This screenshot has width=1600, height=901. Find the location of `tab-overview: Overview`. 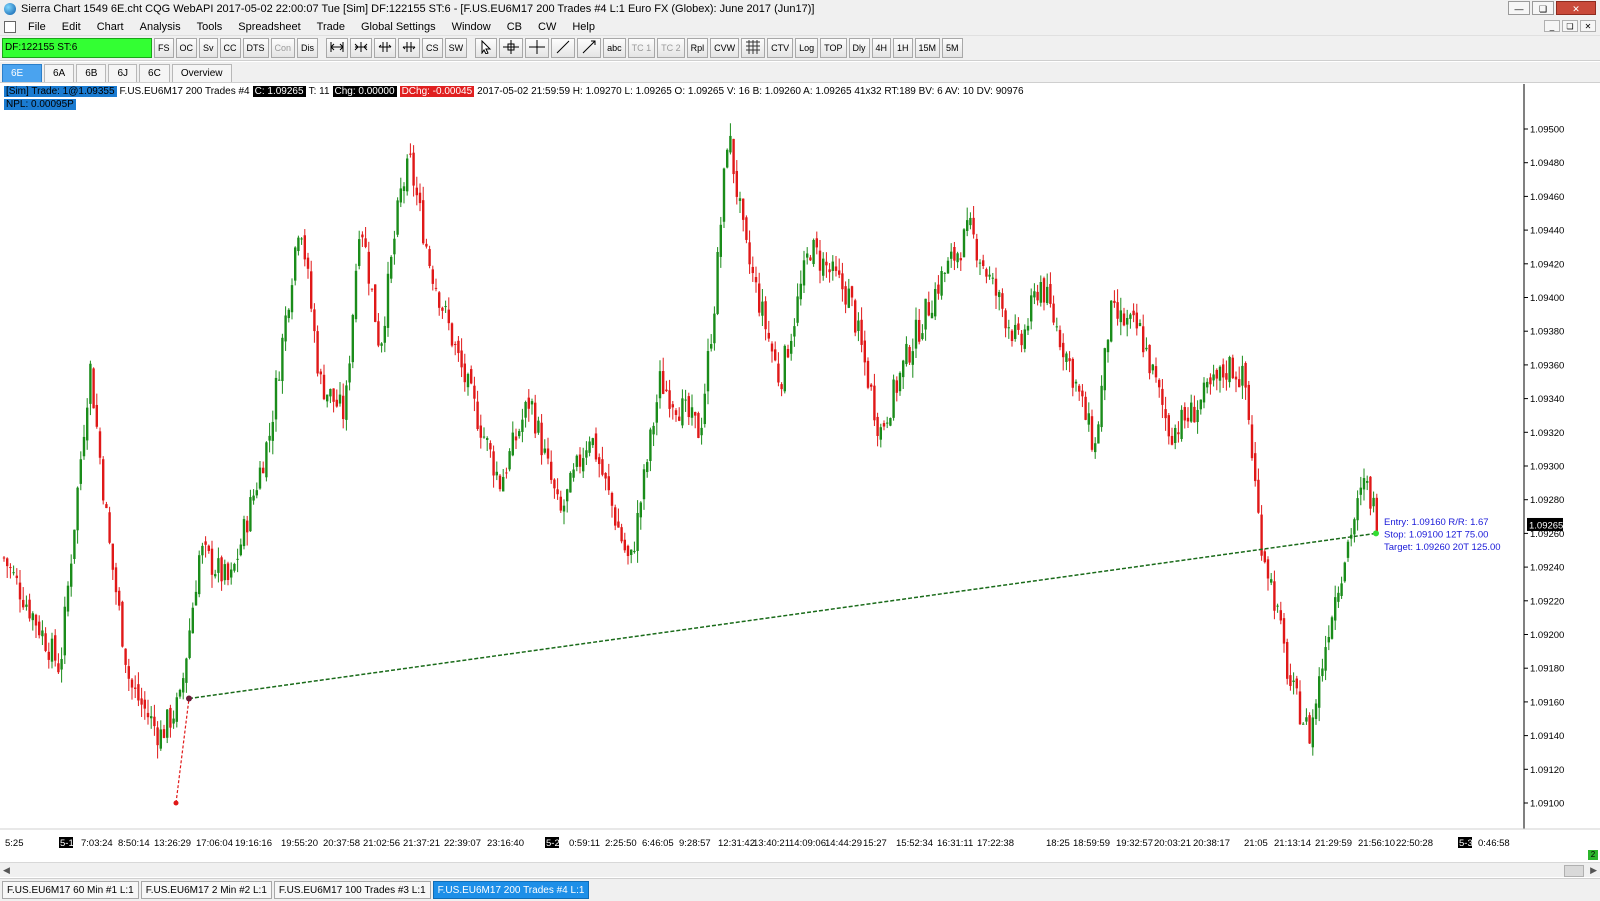

tab-overview: Overview is located at coordinates (201, 73).